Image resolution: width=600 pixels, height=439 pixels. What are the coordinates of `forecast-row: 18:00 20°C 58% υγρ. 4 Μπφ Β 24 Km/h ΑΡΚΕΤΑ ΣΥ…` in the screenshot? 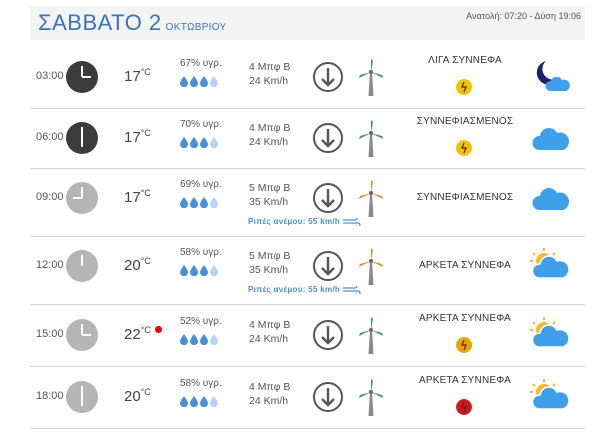 It's located at (307, 397).